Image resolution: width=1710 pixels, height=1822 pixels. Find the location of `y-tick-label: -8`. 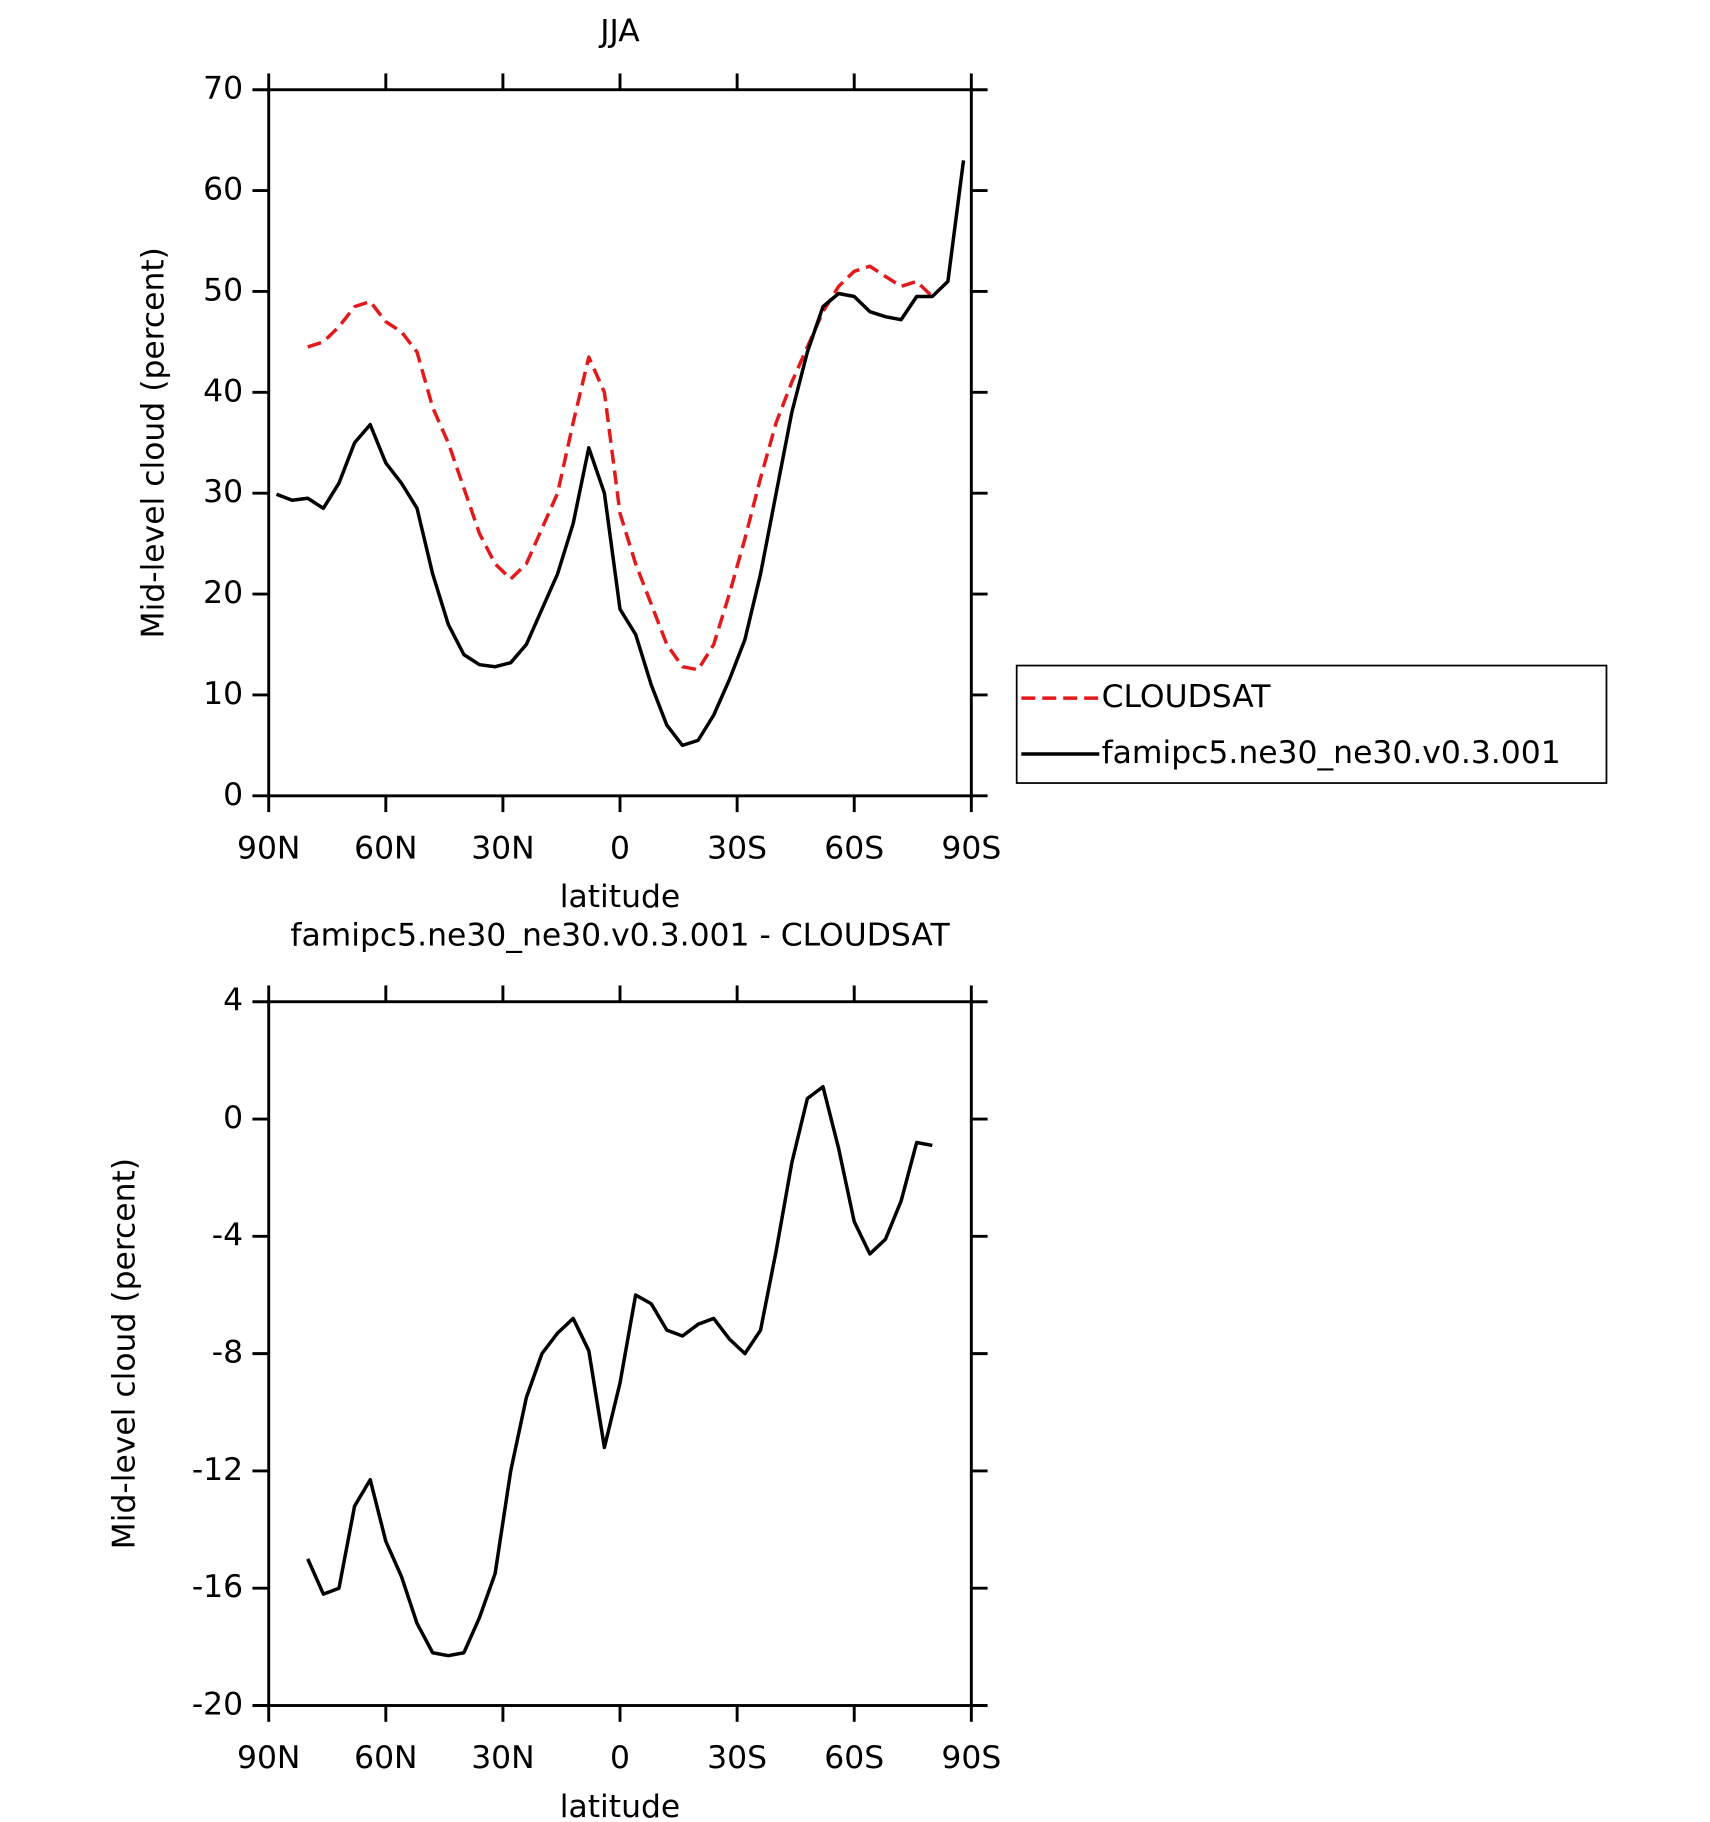

y-tick-label: -8 is located at coordinates (227, 1353).